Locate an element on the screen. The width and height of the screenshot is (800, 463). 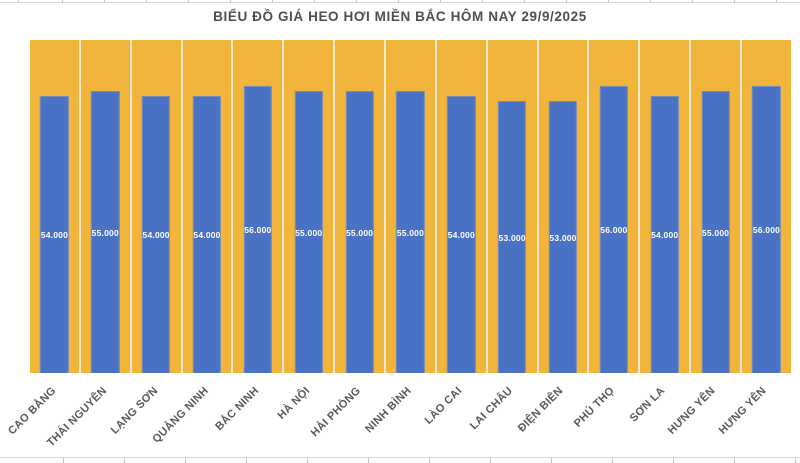
axis-cell: BẮC NINH is located at coordinates (248, 415).